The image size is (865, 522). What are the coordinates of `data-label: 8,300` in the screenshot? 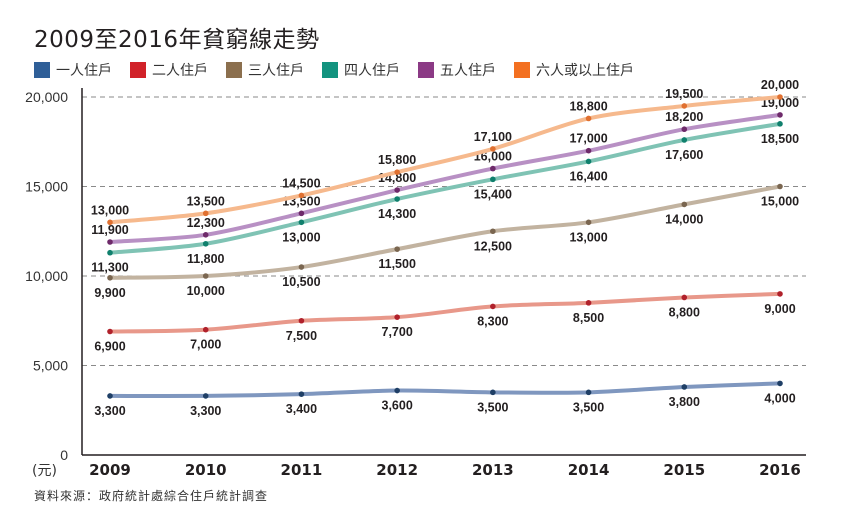 It's located at (492, 321).